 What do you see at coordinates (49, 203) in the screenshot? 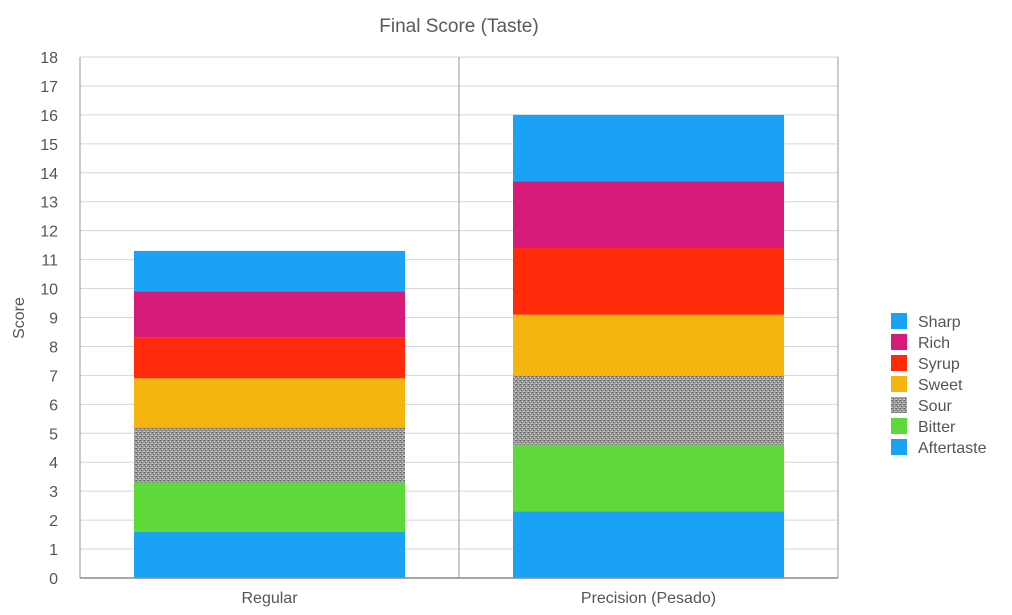
I see `y-tick-label: 13` at bounding box center [49, 203].